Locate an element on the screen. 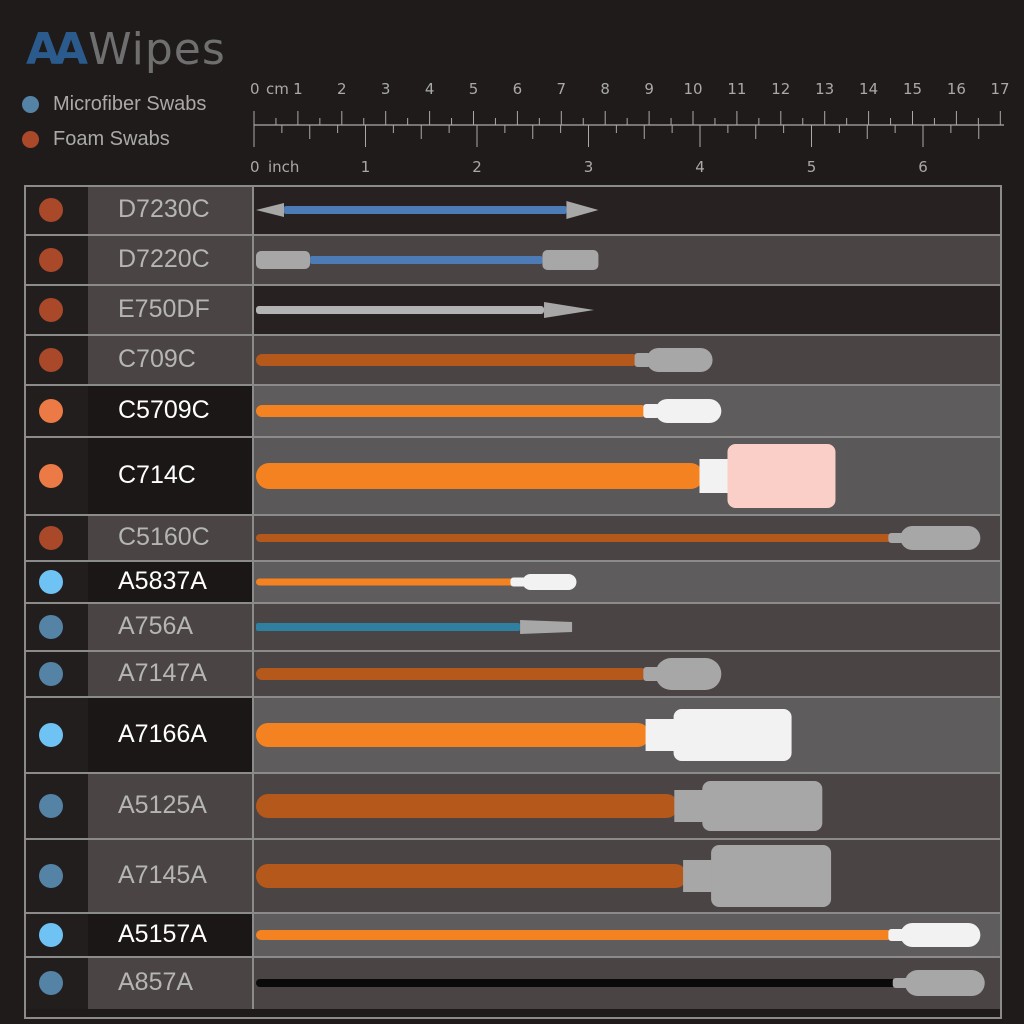 Image resolution: width=1024 pixels, height=1024 pixels. table-row: D7230C is located at coordinates (513, 210).